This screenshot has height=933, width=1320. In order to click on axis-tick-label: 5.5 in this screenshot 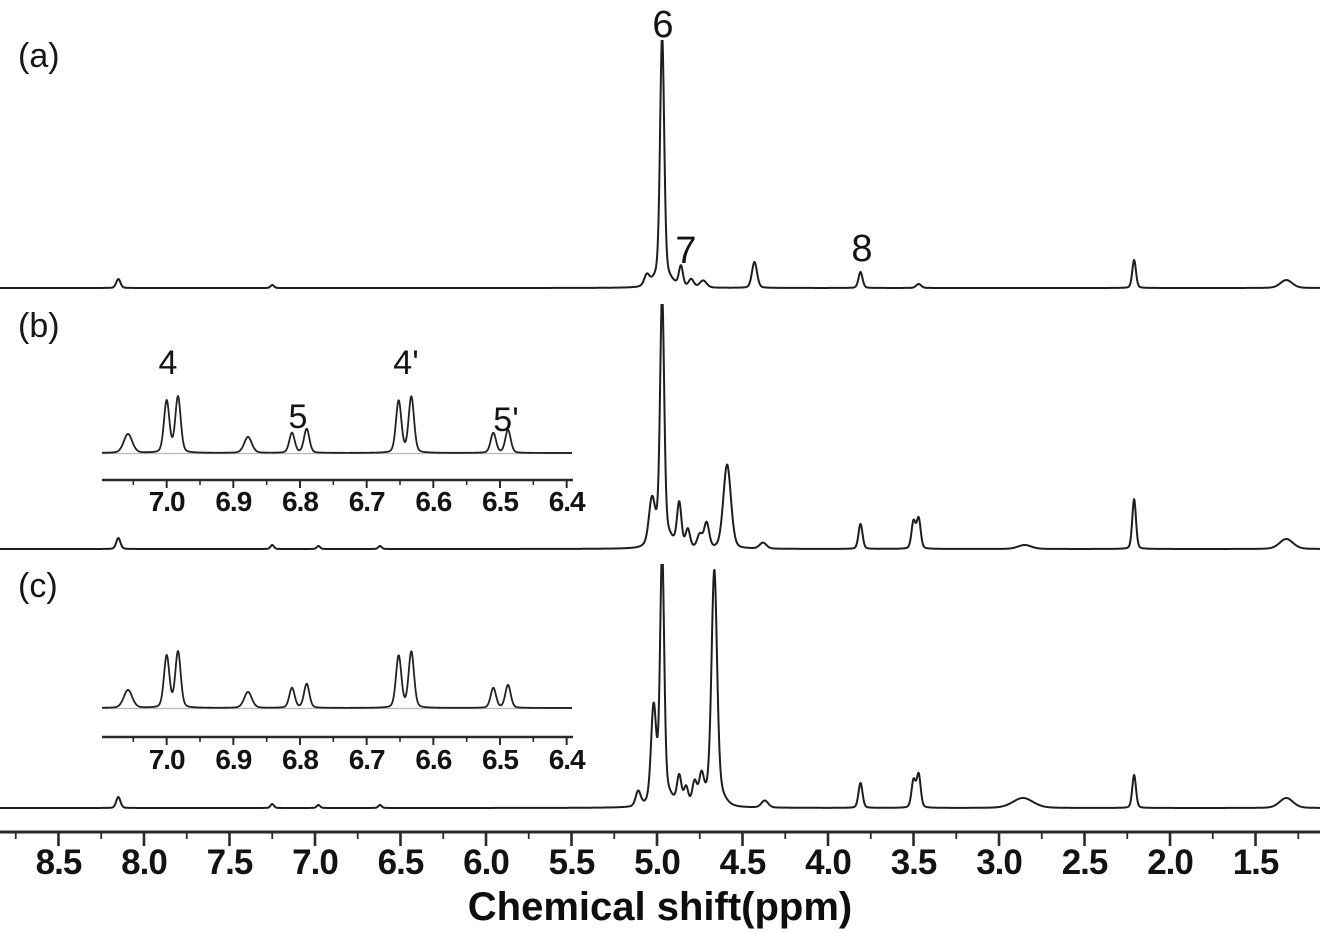, I will do `click(572, 862)`.